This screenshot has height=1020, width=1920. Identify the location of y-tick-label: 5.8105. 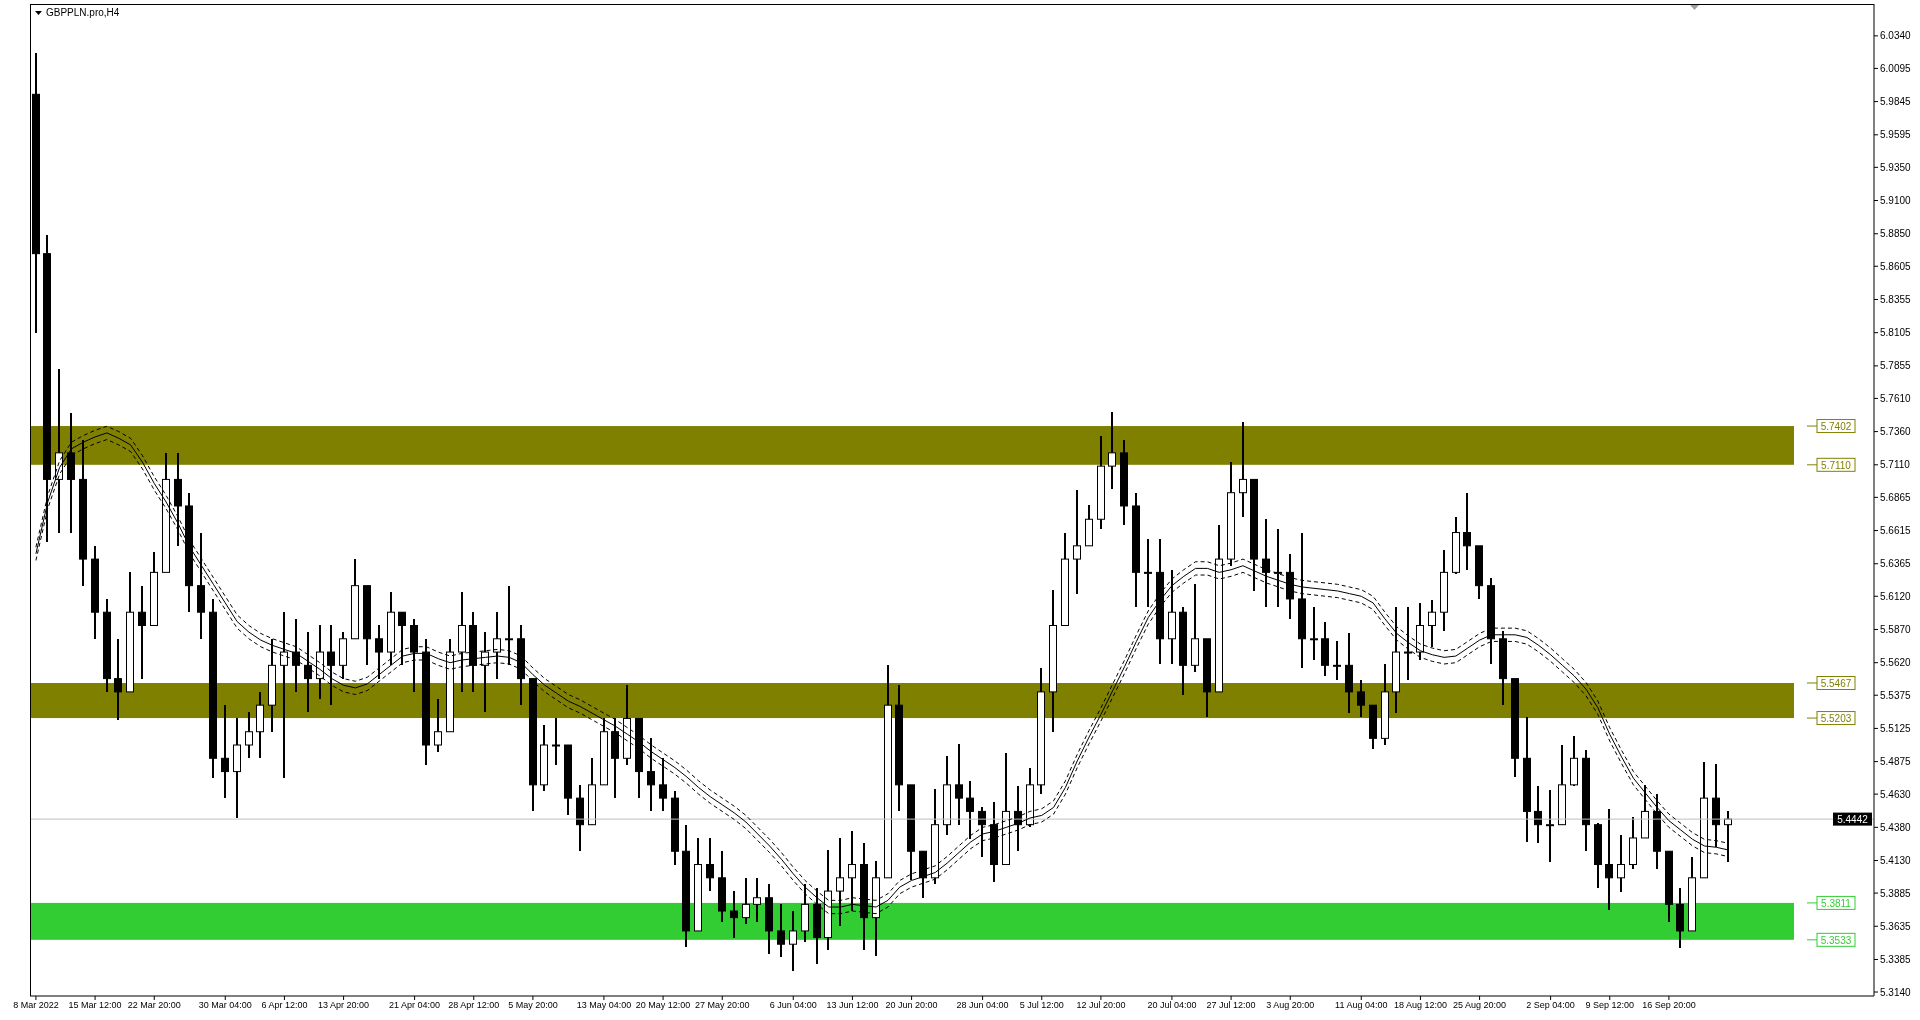
(1896, 333).